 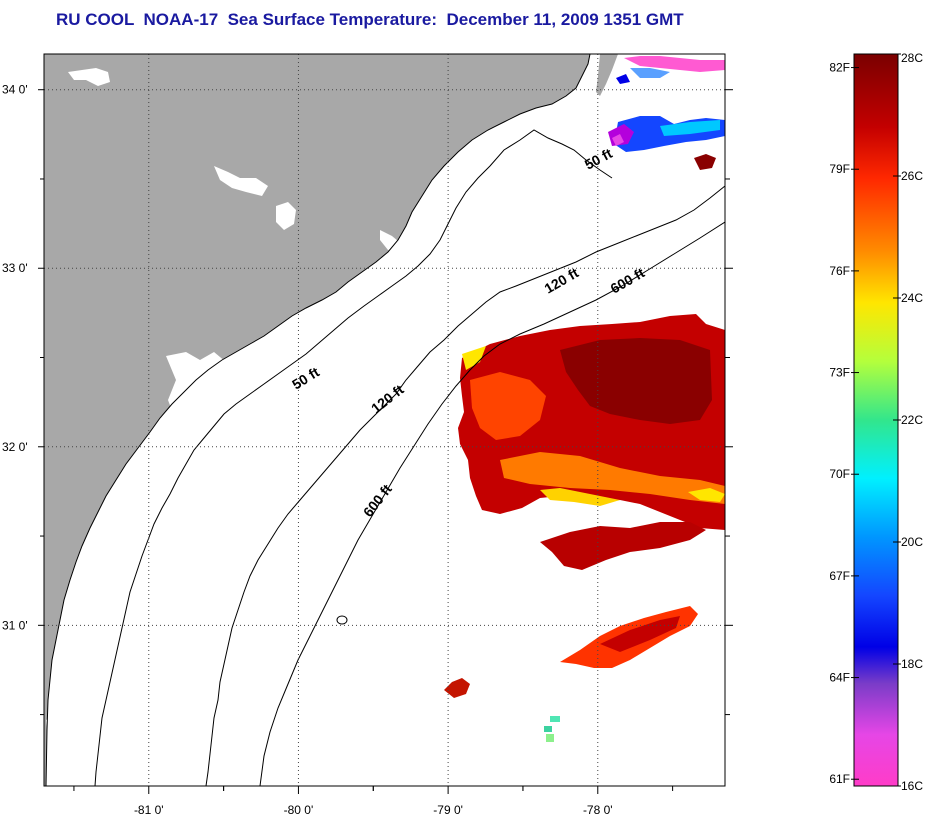 I want to click on lat-tick-label: 33 0', so click(x=15, y=268).